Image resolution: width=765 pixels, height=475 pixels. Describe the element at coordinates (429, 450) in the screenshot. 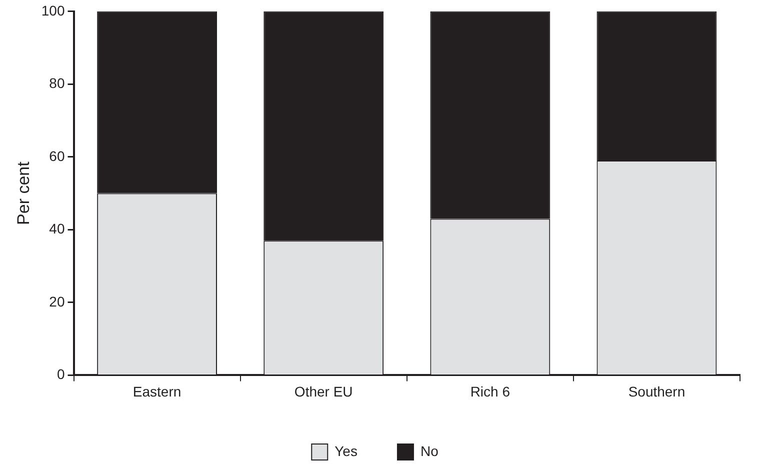

I see `legend-label: No` at that location.